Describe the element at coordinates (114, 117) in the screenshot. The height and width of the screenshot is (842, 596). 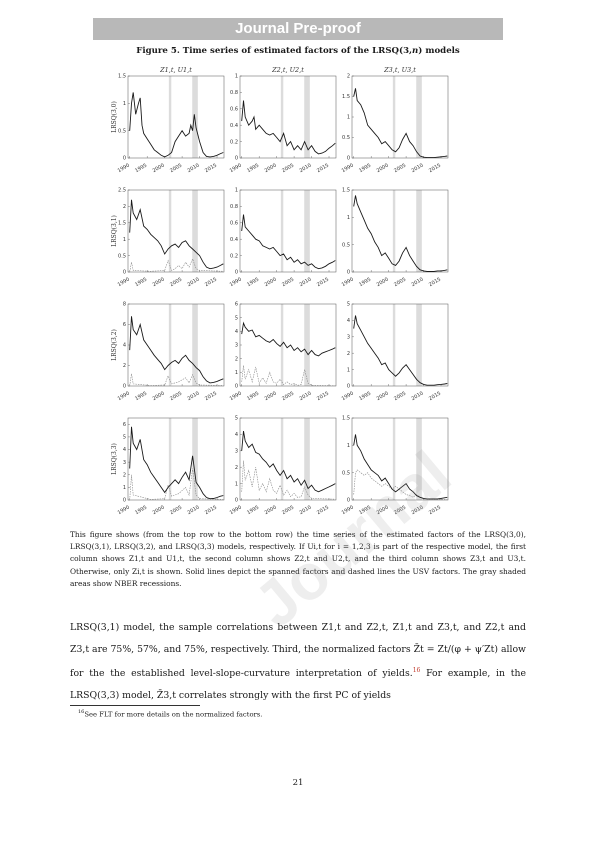
I see `row-label: LRSQ(3,0)` at that location.